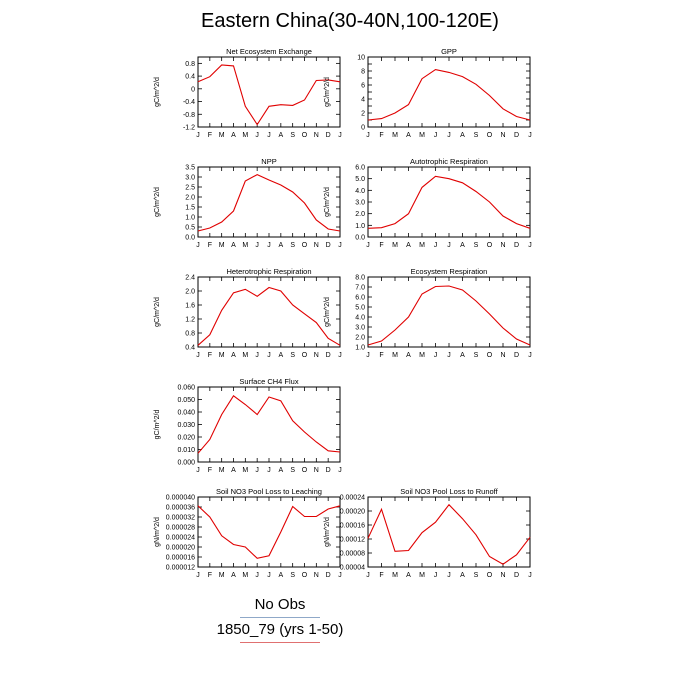  Describe the element at coordinates (186, 463) in the screenshot. I see `y-tick-label: 0.000` at that location.